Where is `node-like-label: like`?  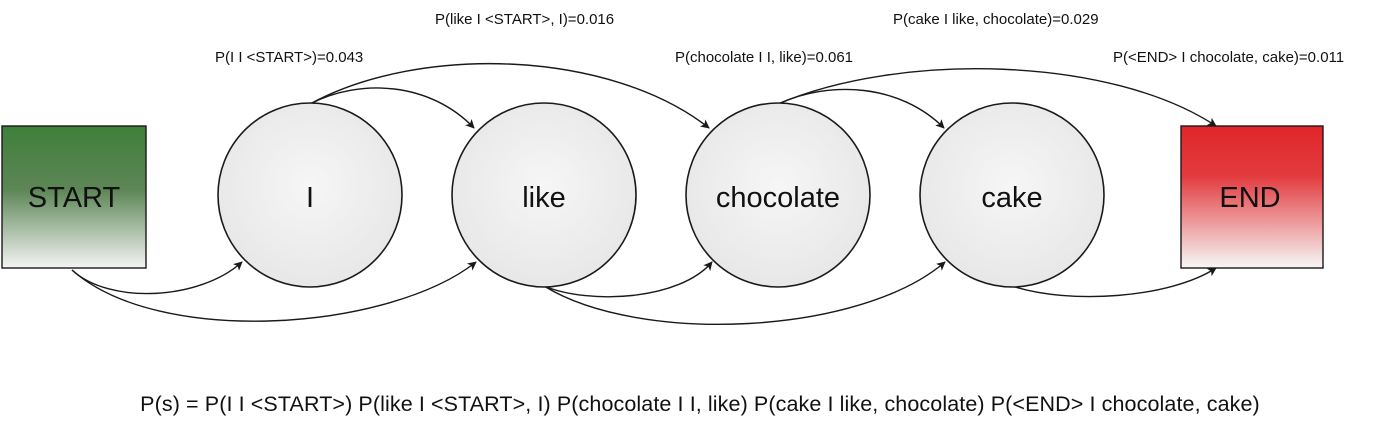 node-like-label: like is located at coordinates (544, 198).